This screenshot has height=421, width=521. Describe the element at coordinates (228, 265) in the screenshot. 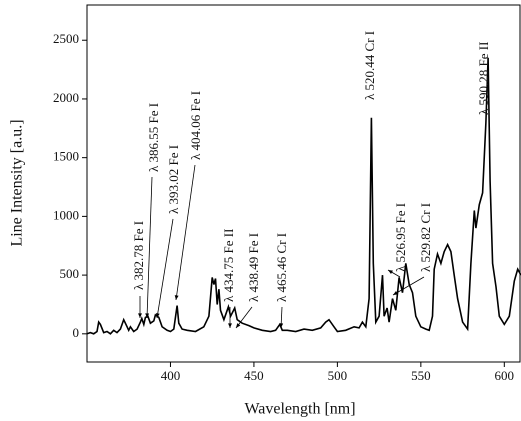

I see `peak-annotation: λ 434.75 Fe II` at that location.